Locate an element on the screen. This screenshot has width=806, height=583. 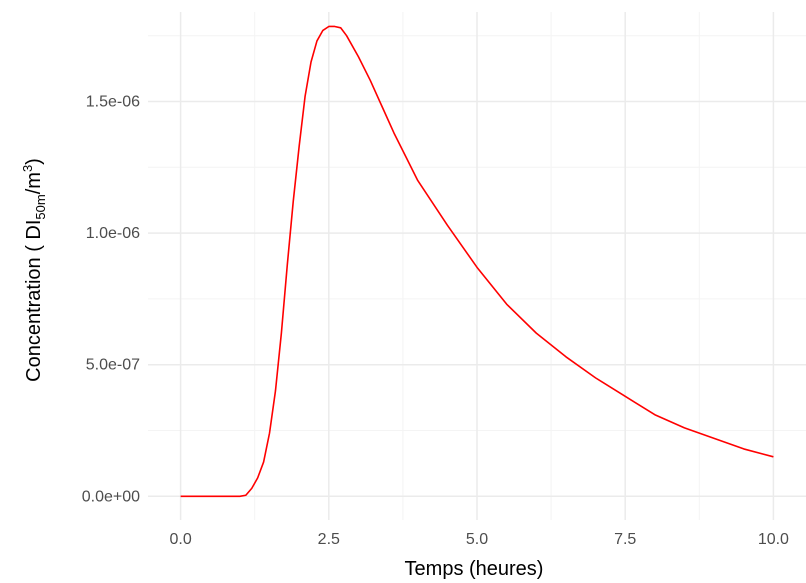
x-axis-title: Temps (heures) is located at coordinates (474, 569).